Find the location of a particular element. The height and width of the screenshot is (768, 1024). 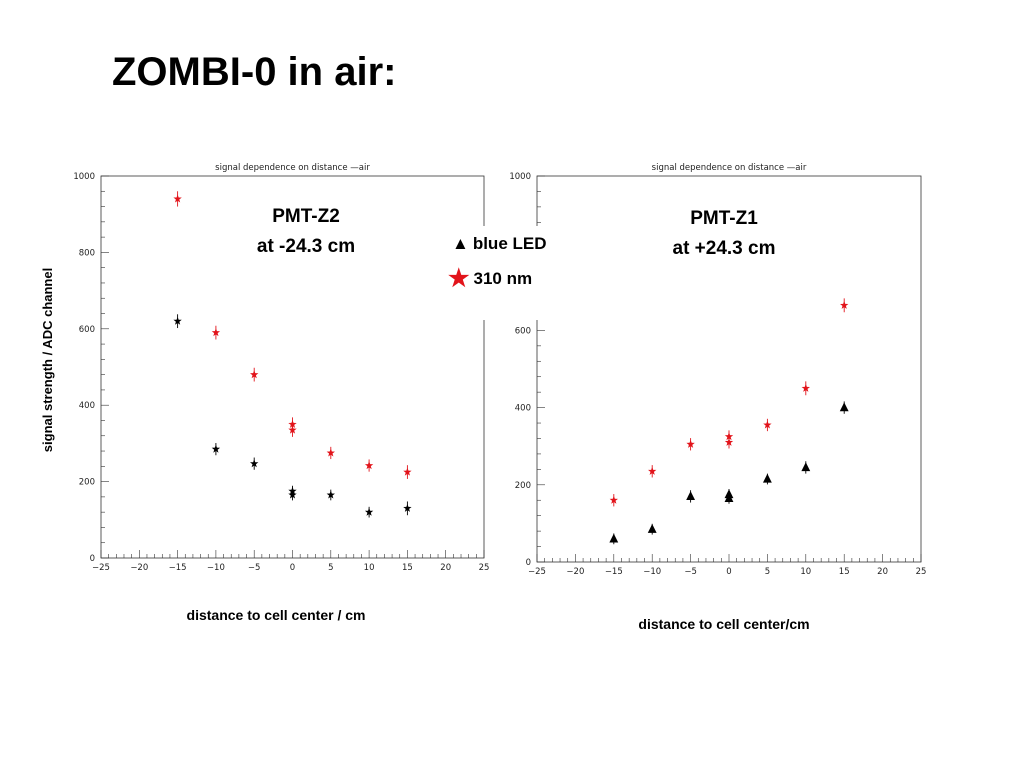

chart1-title: signal dependence on distance —air is located at coordinates (292, 168).